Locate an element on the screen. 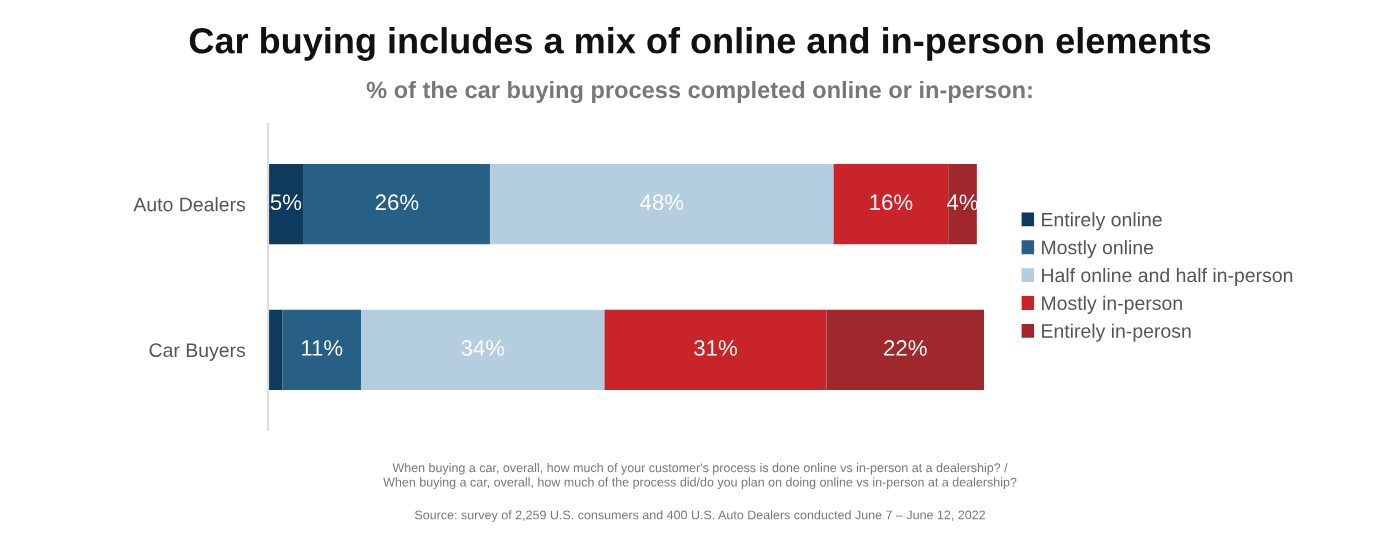 Image resolution: width=1400 pixels, height=560 pixels. data-label: 31% is located at coordinates (715, 348).